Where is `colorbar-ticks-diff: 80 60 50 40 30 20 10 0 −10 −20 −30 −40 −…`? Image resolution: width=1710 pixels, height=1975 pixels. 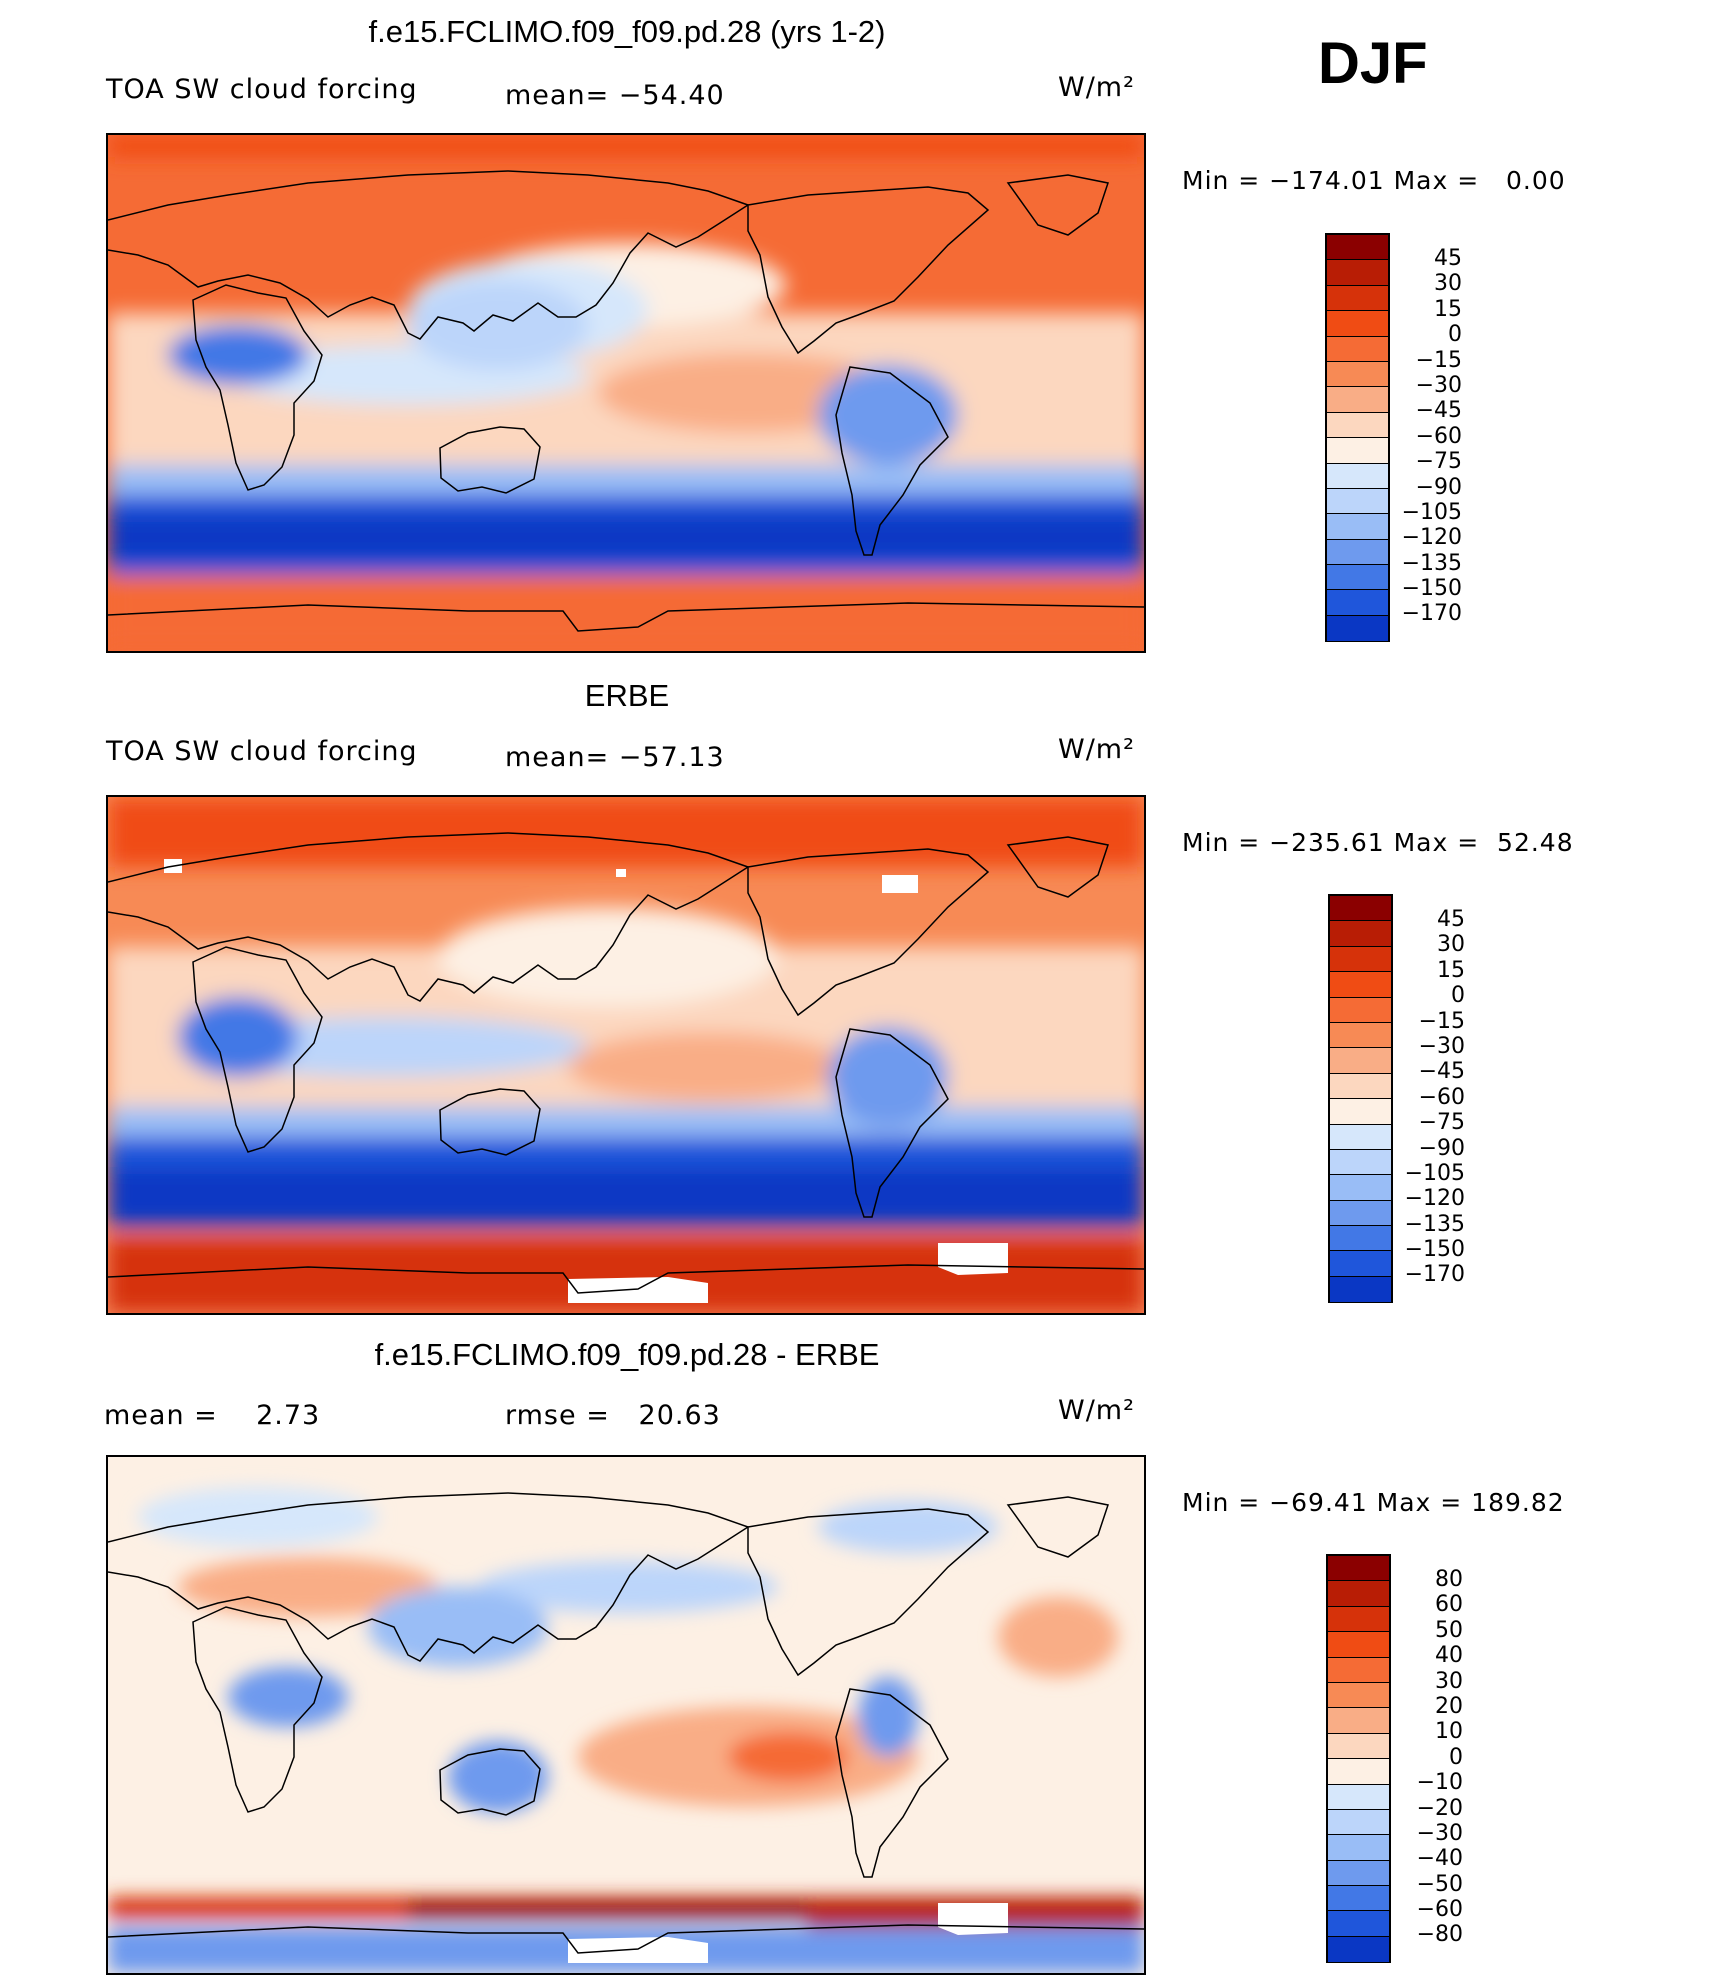
colorbar-ticks-diff: 80 60 50 40 30 20 10 0 −10 −20 −30 −40 −… is located at coordinates (1431, 1757).